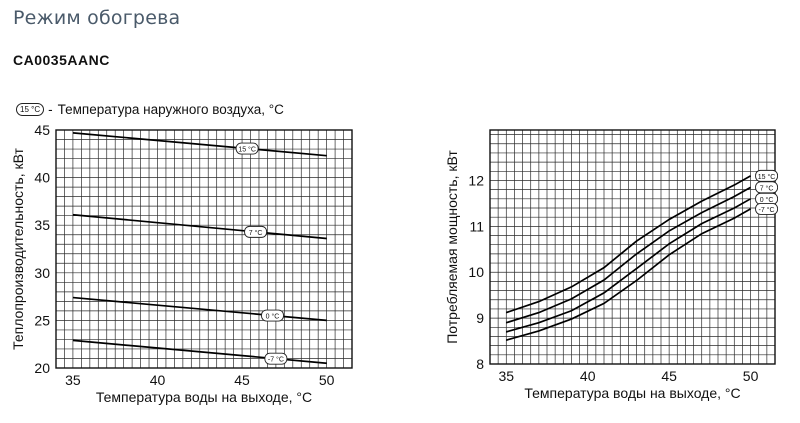 This screenshot has width=800, height=423. Describe the element at coordinates (242, 380) in the screenshot. I see `x-tick-label: 45` at that location.